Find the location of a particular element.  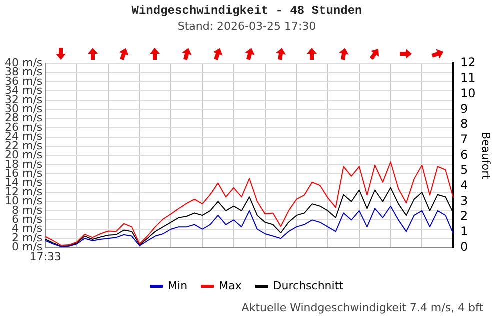

y2-tick-label: 6 is located at coordinates (464, 155).